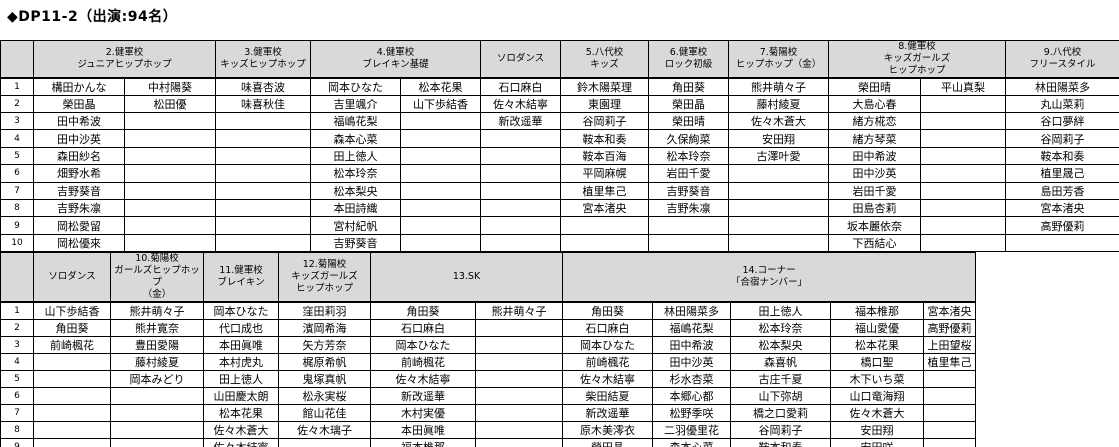 Image resolution: width=1119 pixels, height=447 pixels. Describe the element at coordinates (877, 361) in the screenshot. I see `performer-cell: 橋口聖` at that location.